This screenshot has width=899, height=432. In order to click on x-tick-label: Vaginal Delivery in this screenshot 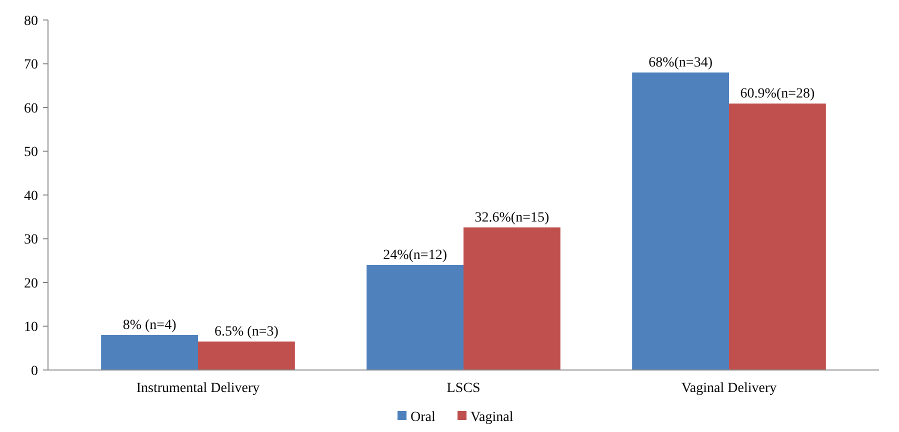, I will do `click(729, 388)`.